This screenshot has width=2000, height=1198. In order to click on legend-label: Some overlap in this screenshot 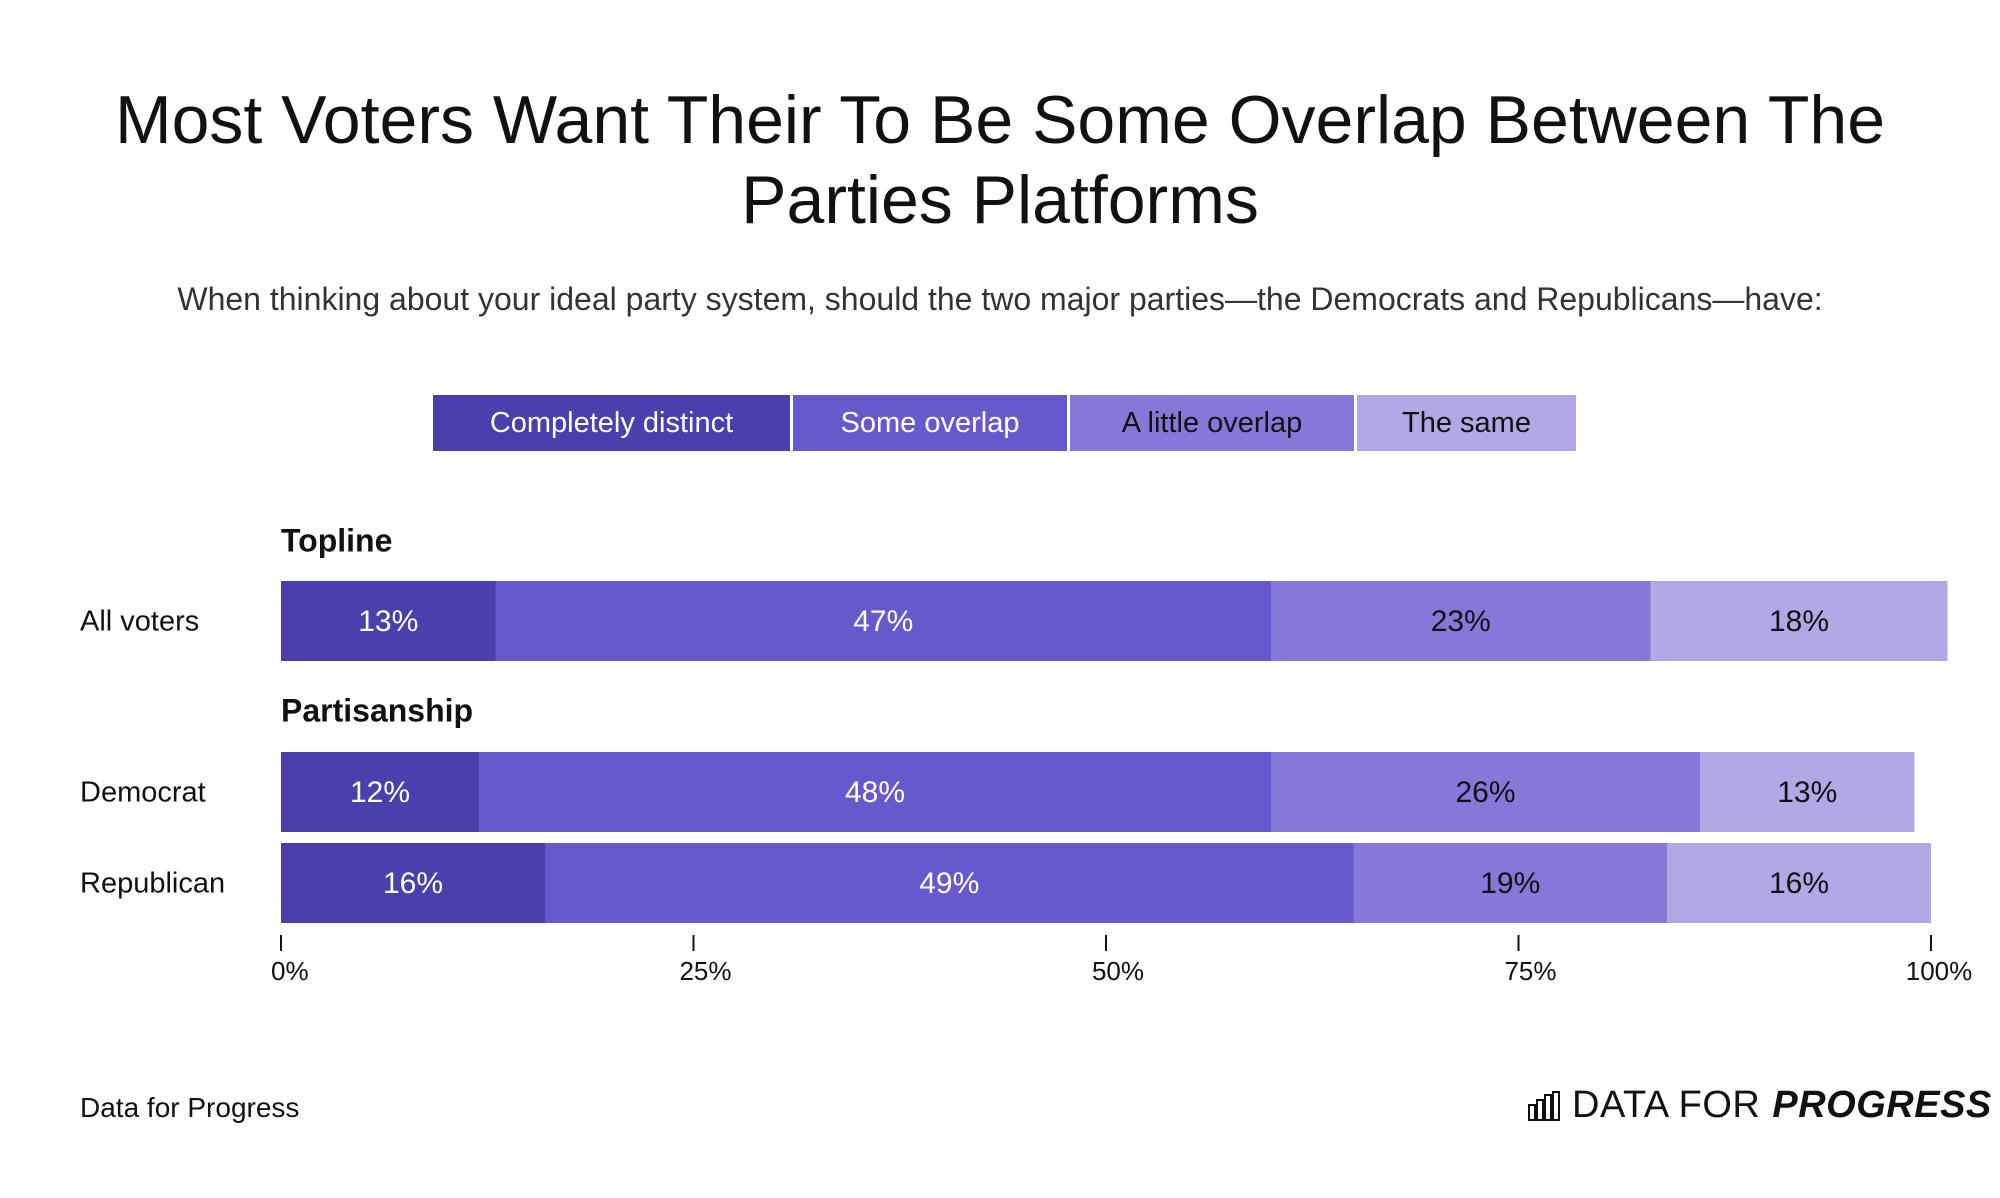, I will do `click(930, 422)`.